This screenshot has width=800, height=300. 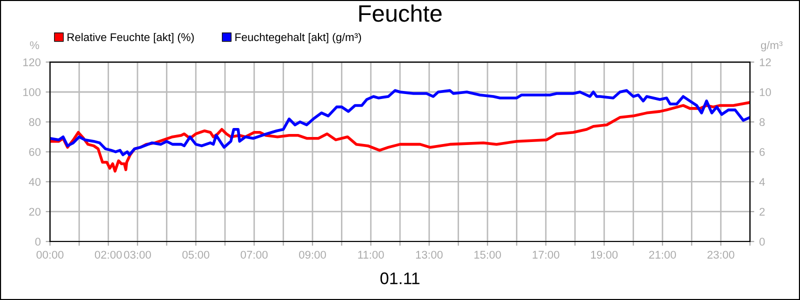 I want to click on x-tick-label: 05:00, so click(x=196, y=254).